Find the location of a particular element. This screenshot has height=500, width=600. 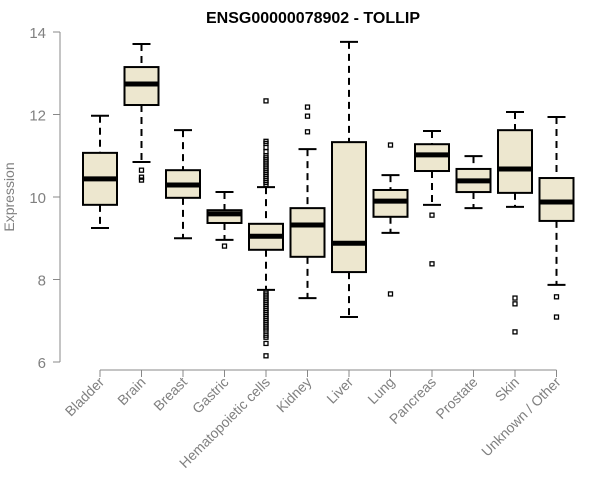

x-tick-label: Lung is located at coordinates (380, 390).